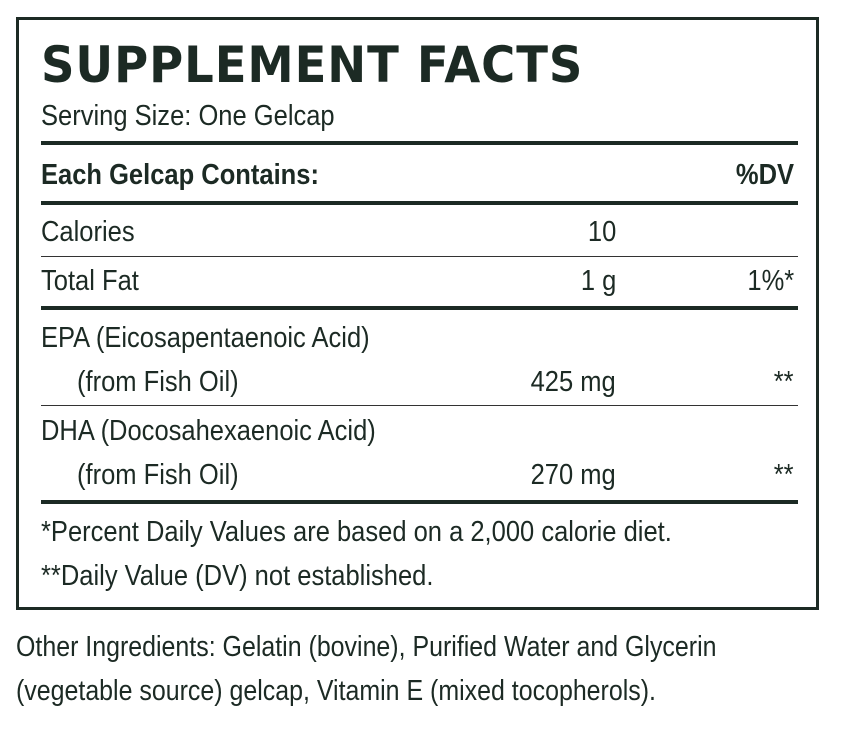  I want to click on header-dv: %DV, so click(764, 175).